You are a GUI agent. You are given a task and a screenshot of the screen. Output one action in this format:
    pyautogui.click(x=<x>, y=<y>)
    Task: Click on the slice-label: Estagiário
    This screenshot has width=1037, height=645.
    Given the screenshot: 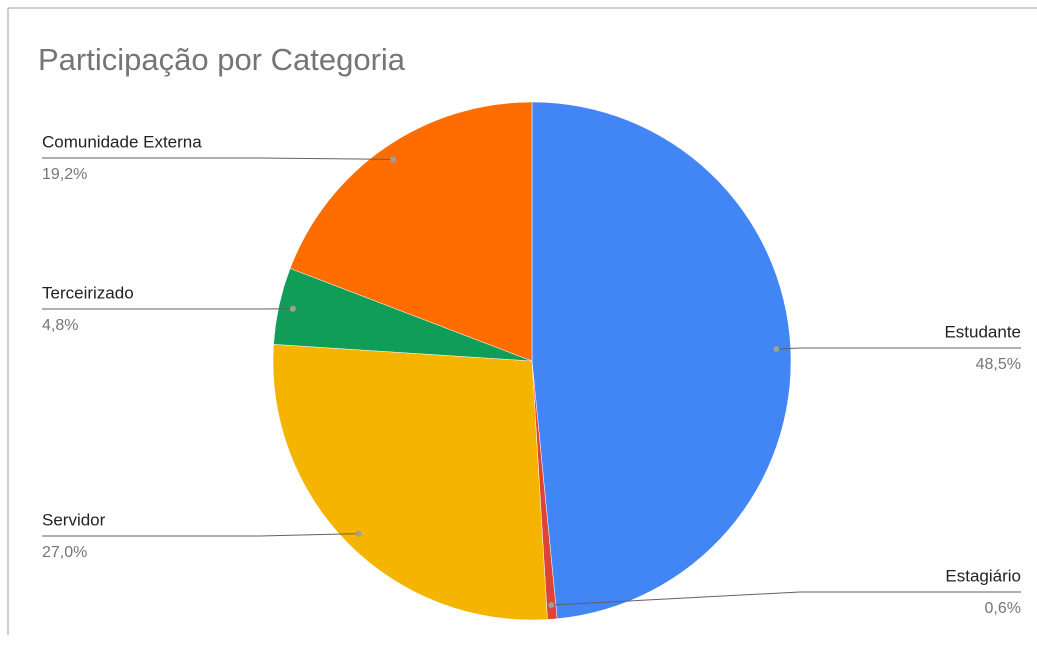 What is the action you would take?
    pyautogui.click(x=983, y=575)
    